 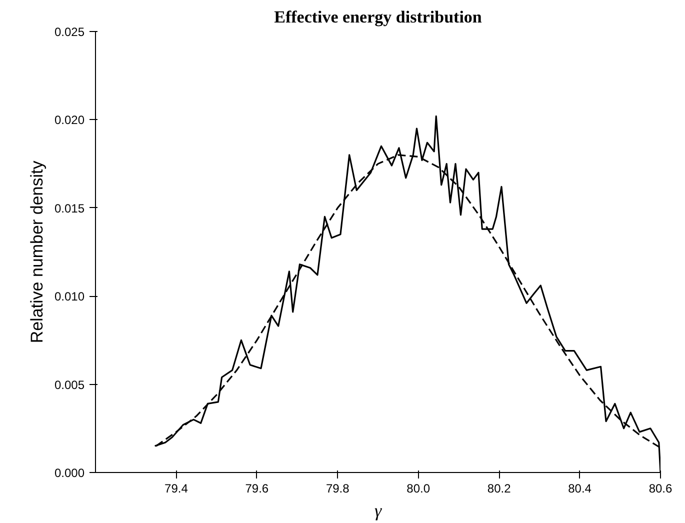 I want to click on x-tick-label: 79.4, so click(x=176, y=489).